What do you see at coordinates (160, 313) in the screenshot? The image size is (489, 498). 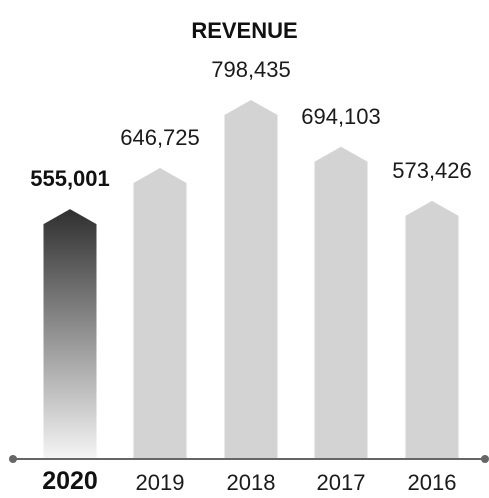 I see `bar-2019` at bounding box center [160, 313].